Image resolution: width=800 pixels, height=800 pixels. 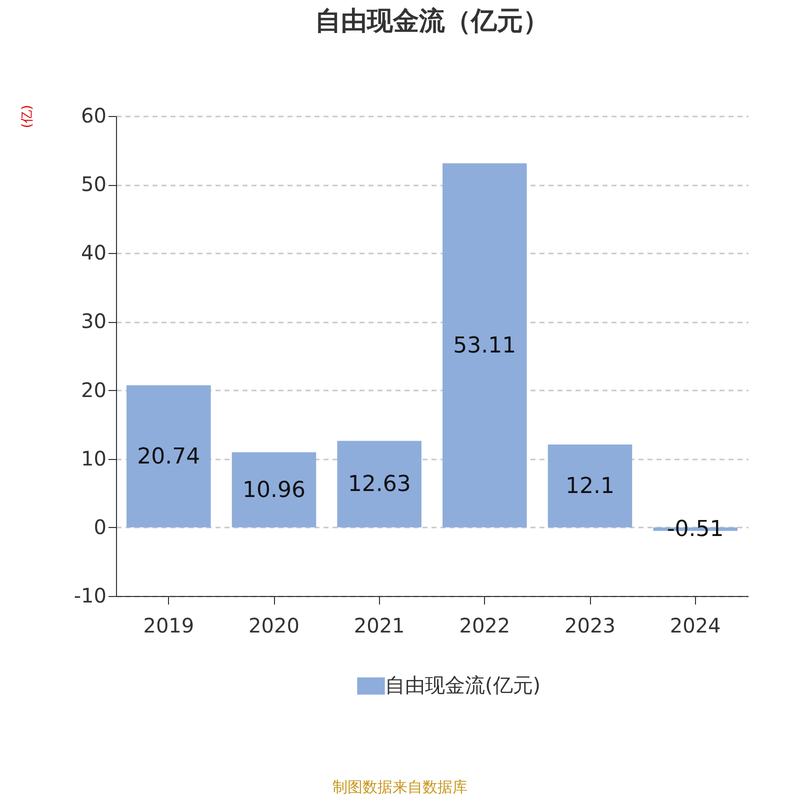 What do you see at coordinates (590, 626) in the screenshot?
I see `x-tick-label: 2023` at bounding box center [590, 626].